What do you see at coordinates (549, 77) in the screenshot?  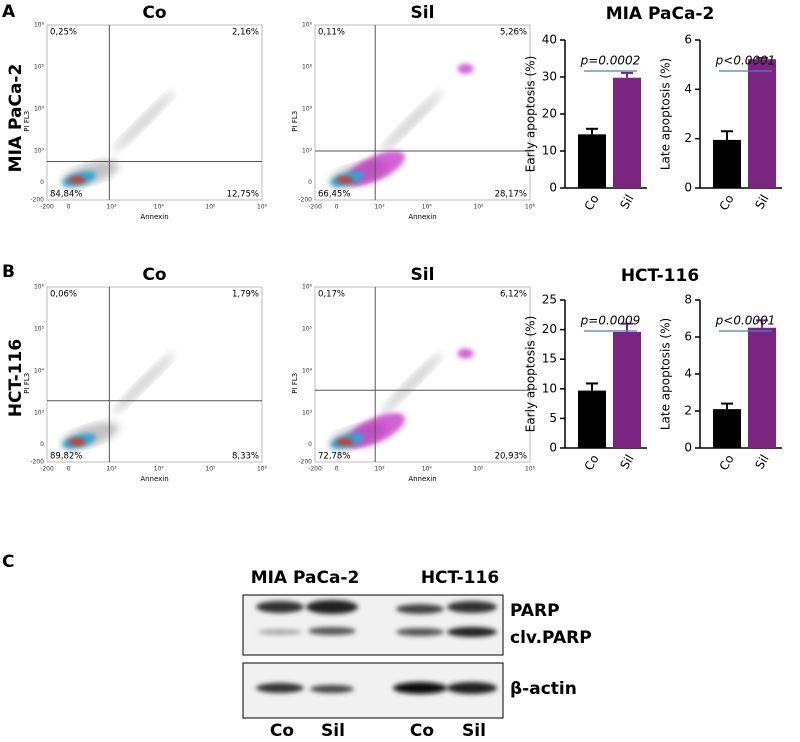 I see `y-tick-label: 30` at bounding box center [549, 77].